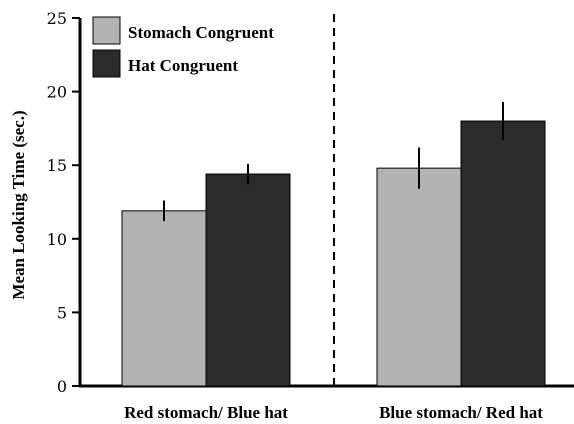  Describe the element at coordinates (201, 32) in the screenshot. I see `legend-label-stomach-congruent: Stomach Congruent` at that location.